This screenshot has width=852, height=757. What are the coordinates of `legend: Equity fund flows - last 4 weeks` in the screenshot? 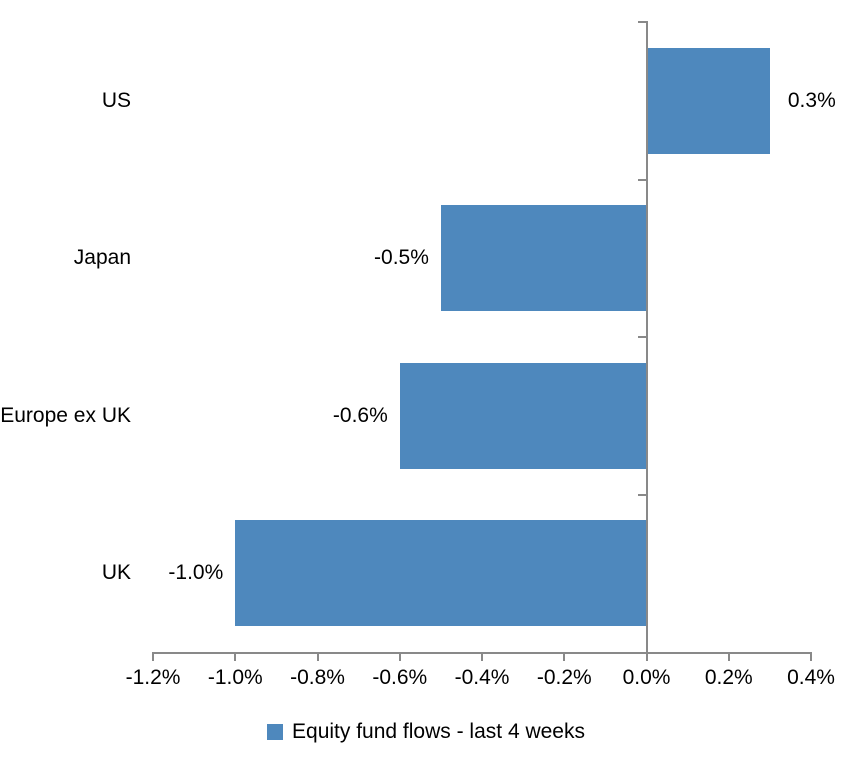 It's located at (426, 732).